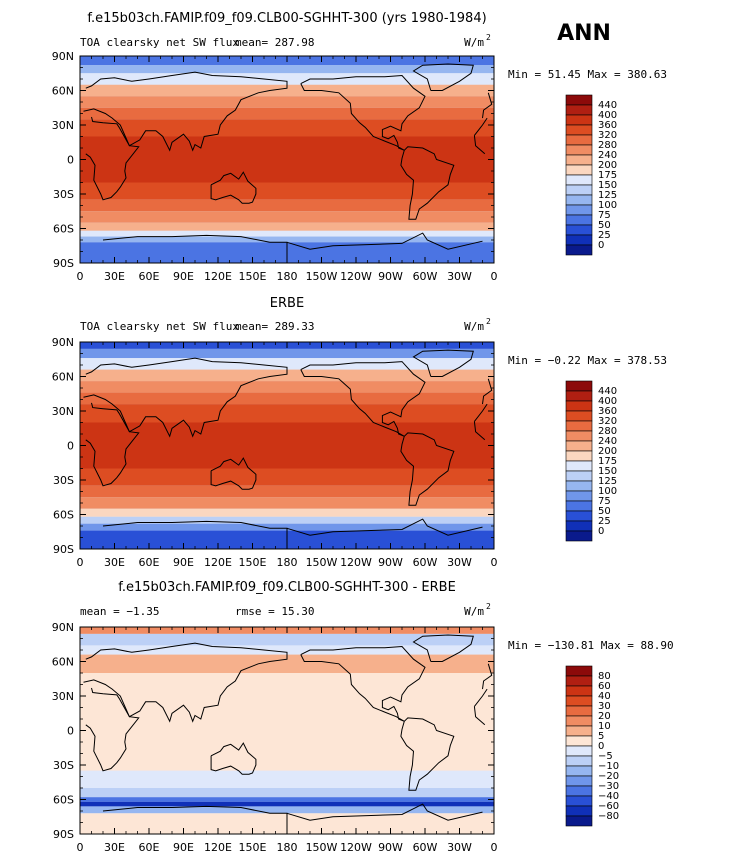 The width and height of the screenshot is (733, 865). What do you see at coordinates (607, 411) in the screenshot?
I see `colorbar-label: 360` at bounding box center [607, 411].